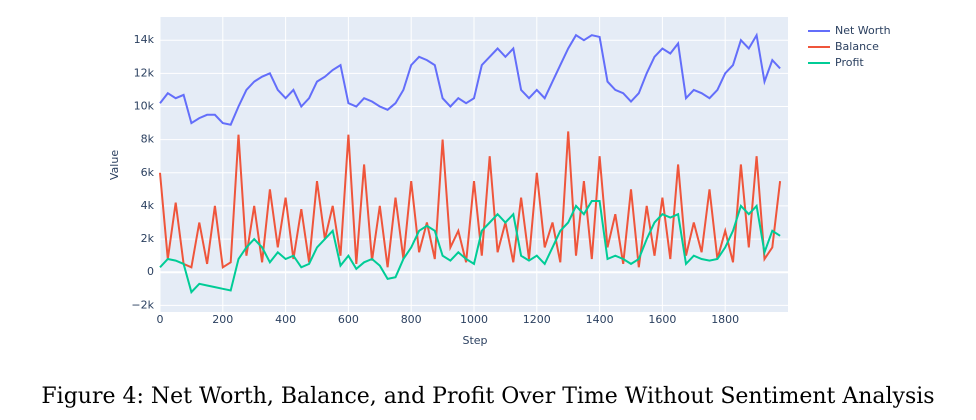  I want to click on y-tick-label: −2k, so click(142, 304).